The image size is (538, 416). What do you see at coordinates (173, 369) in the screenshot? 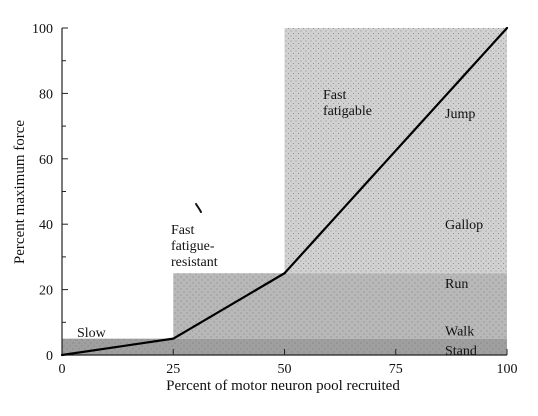
I see `x-tick-label-25: 25` at bounding box center [173, 369].